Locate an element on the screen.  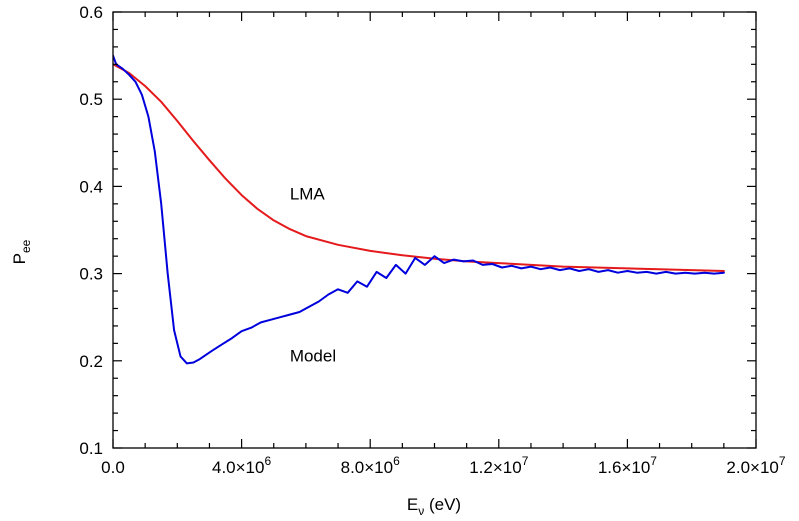
x-tick-label-mantissa: 1.2×10 is located at coordinates (495, 467).